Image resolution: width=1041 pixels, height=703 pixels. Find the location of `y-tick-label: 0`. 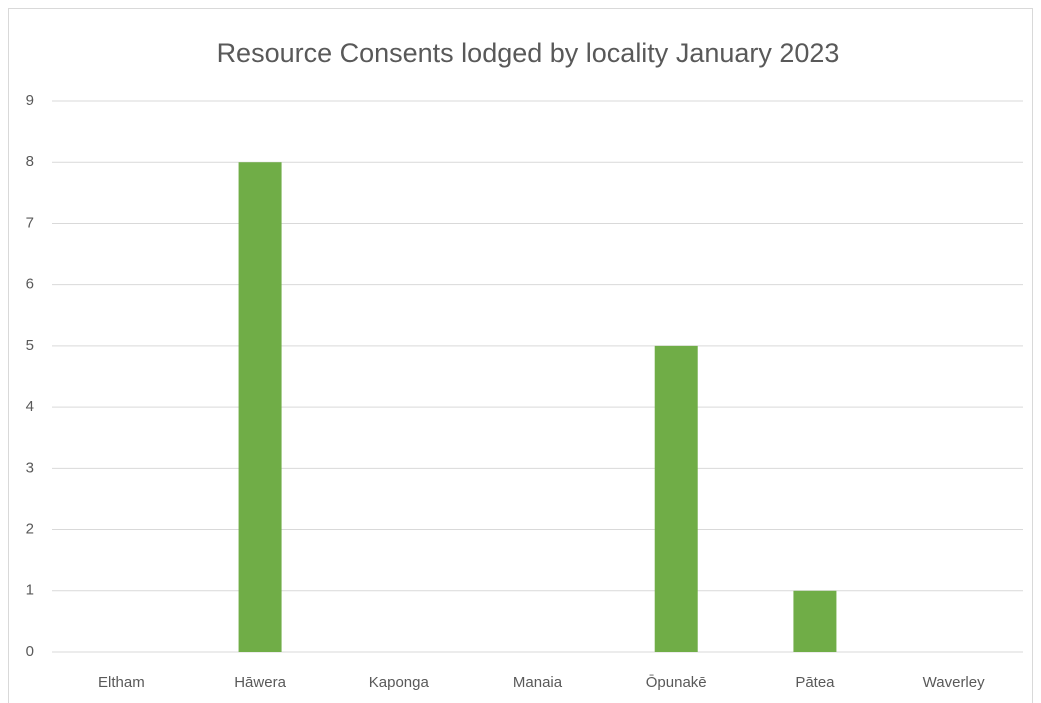

y-tick-label: 0 is located at coordinates (30, 651).